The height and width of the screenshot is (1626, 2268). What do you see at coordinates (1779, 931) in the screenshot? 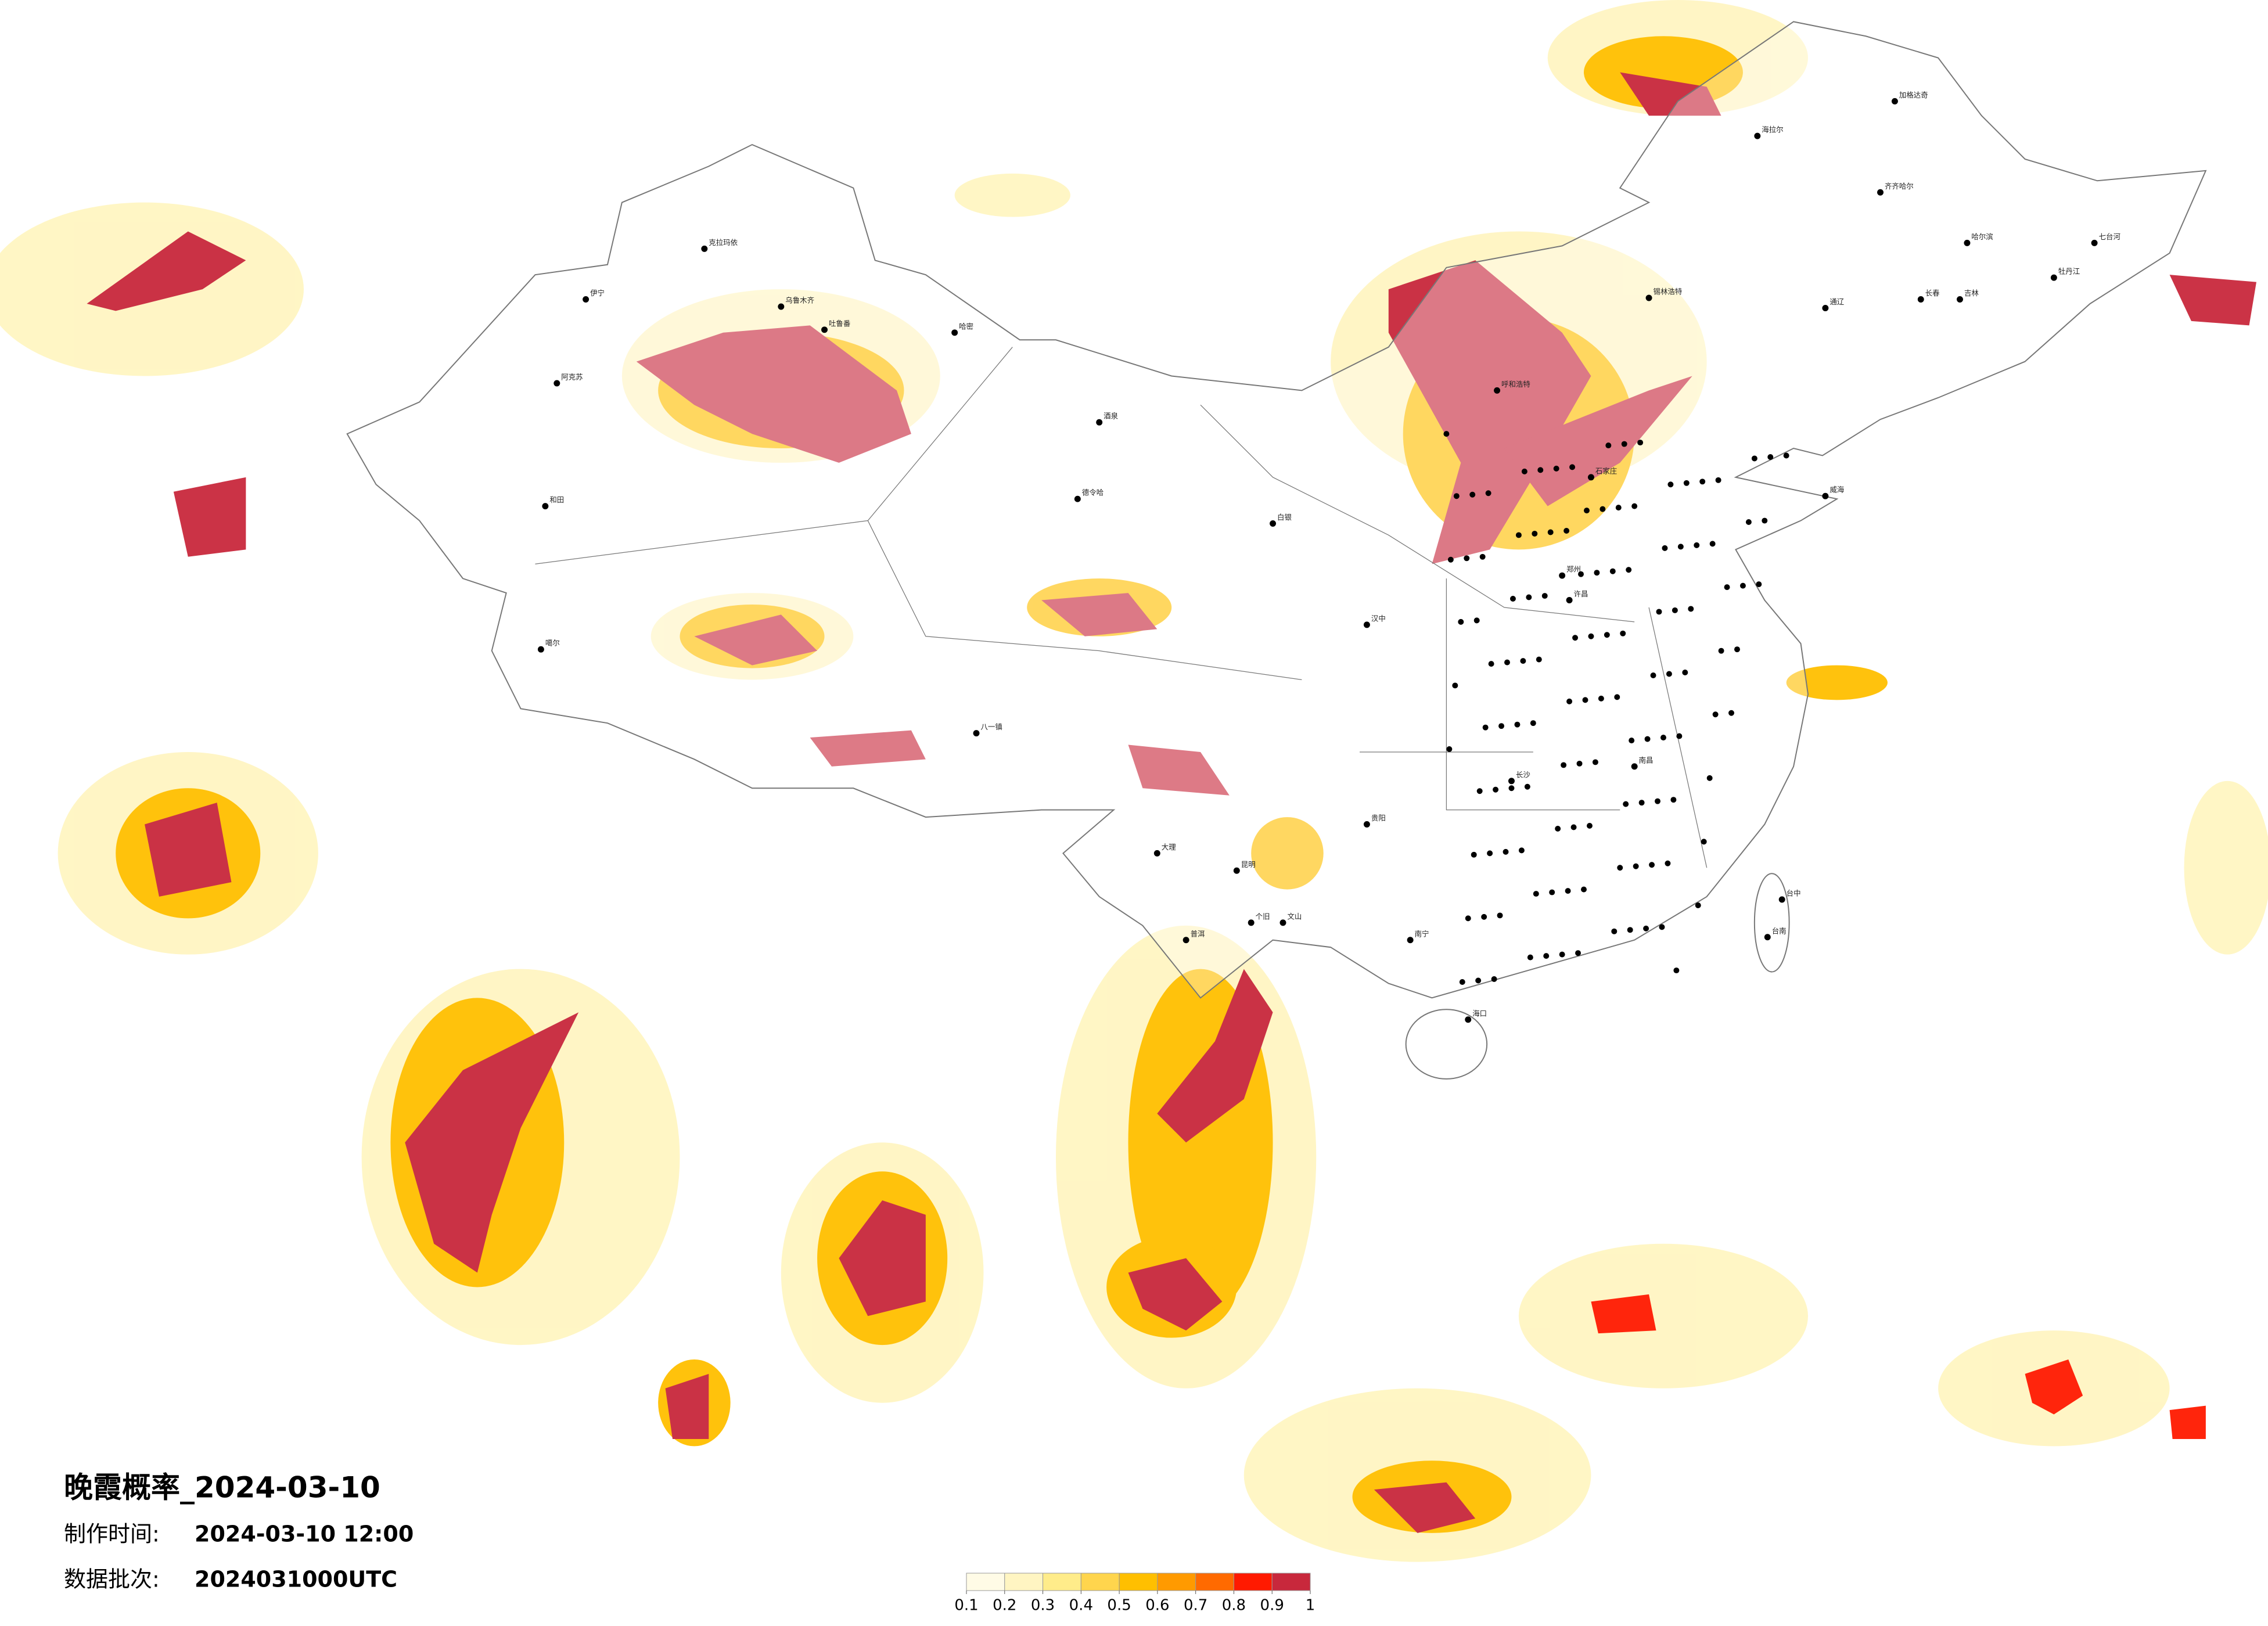
I see `city-label: 台南` at bounding box center [1779, 931].